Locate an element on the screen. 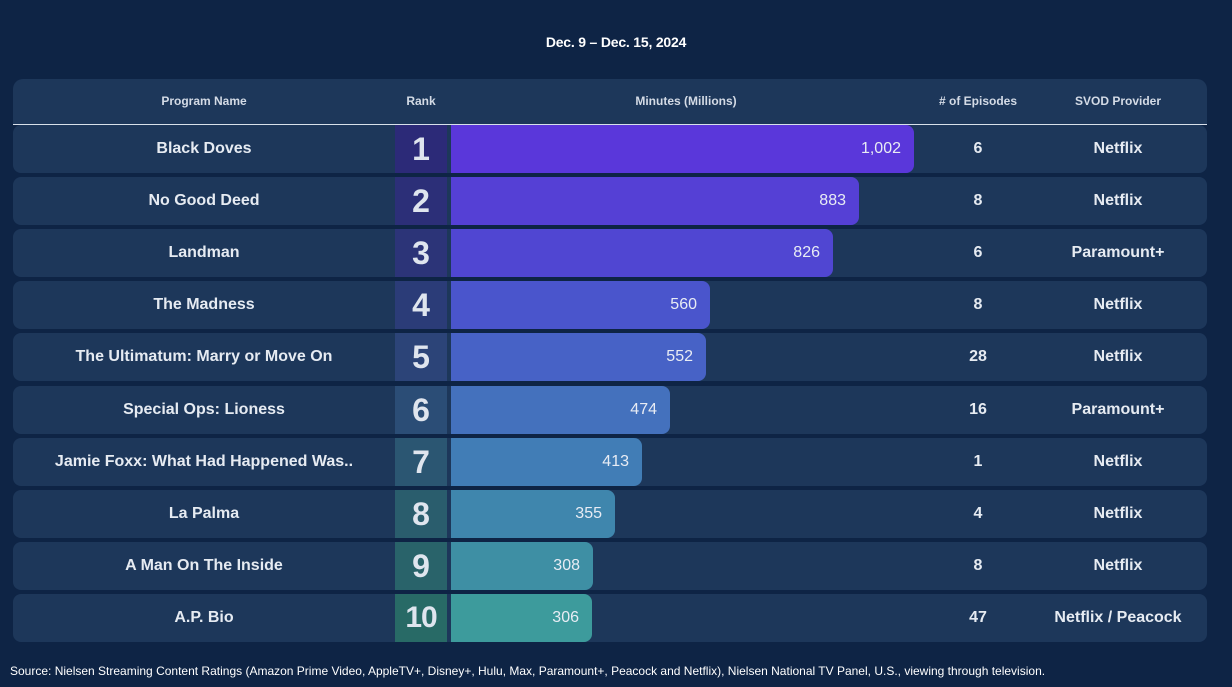  rank-badge: 2 is located at coordinates (421, 201).